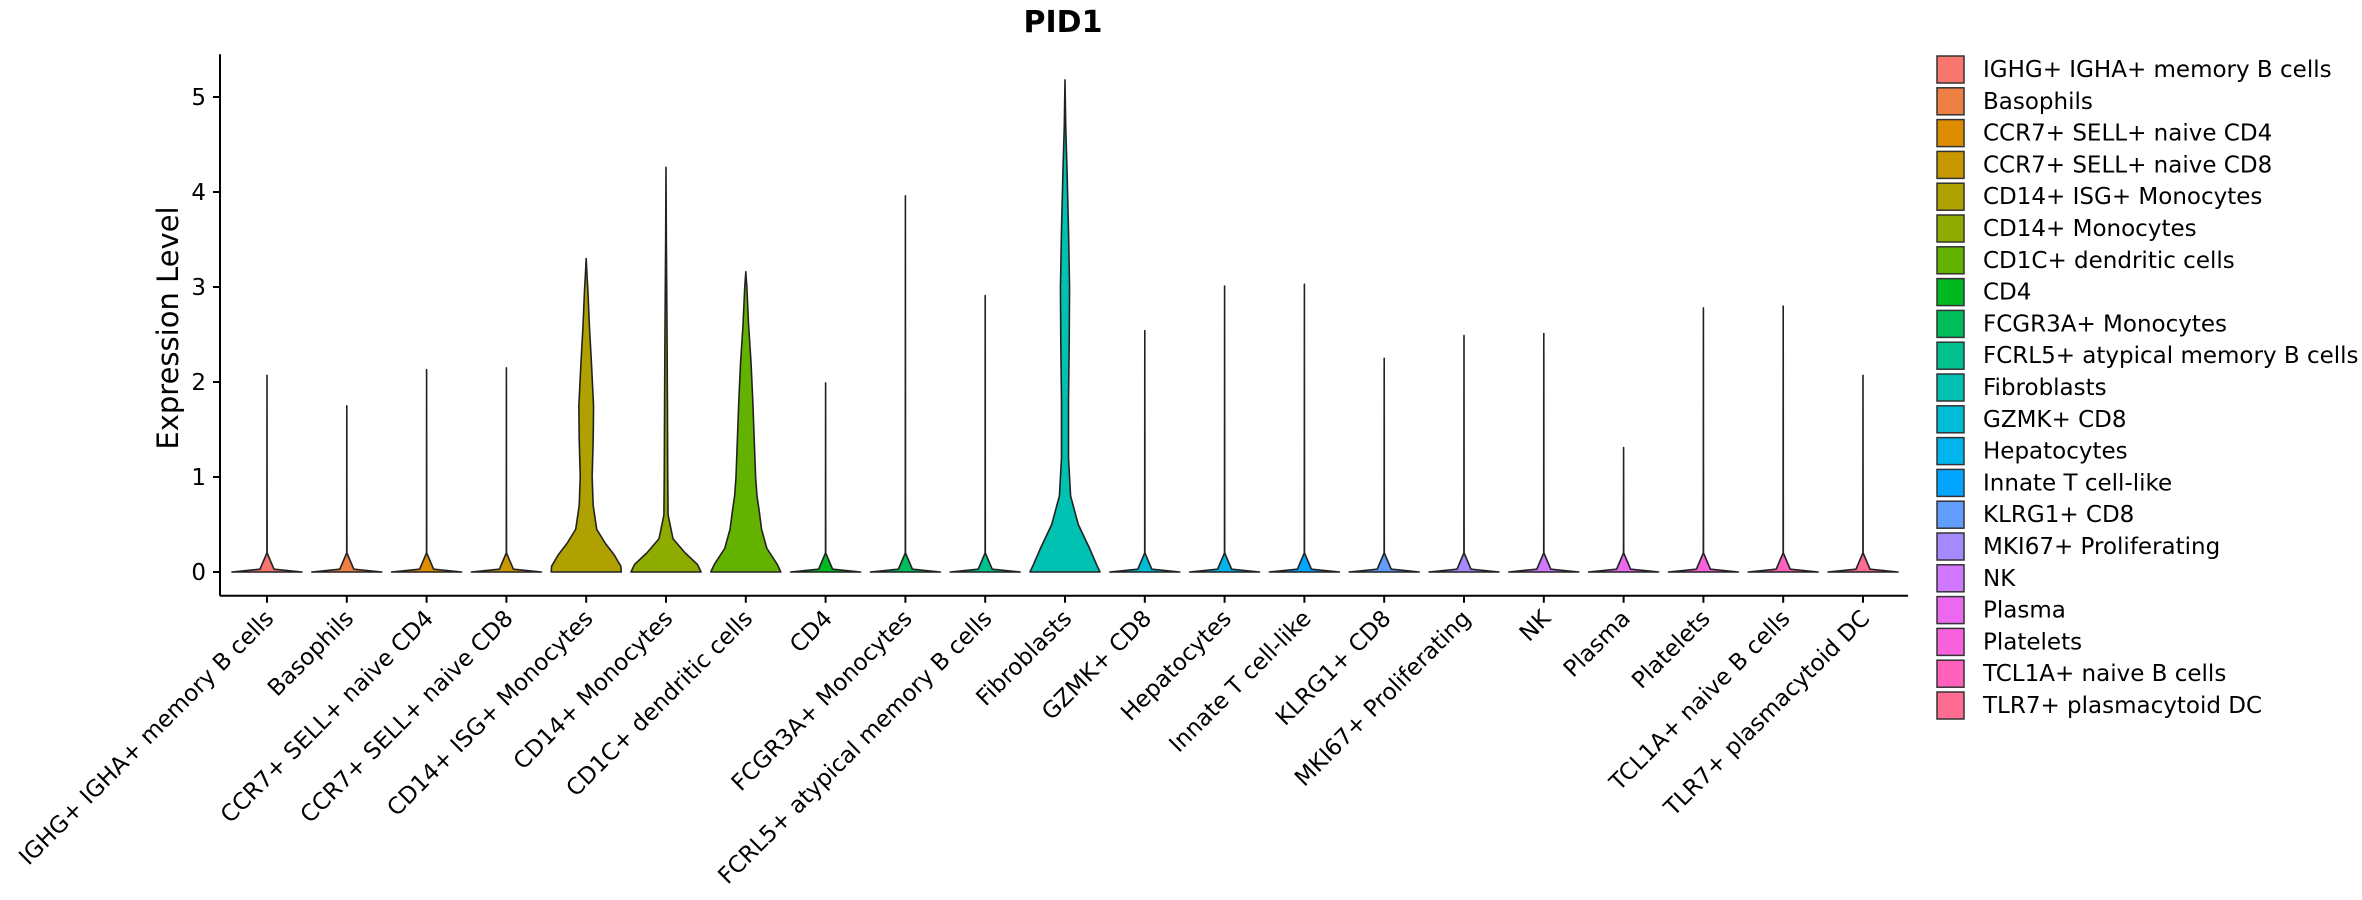  Describe the element at coordinates (2127, 165) in the screenshot. I see `legend-label: CCR7+ SELL+ naive CD8` at that location.